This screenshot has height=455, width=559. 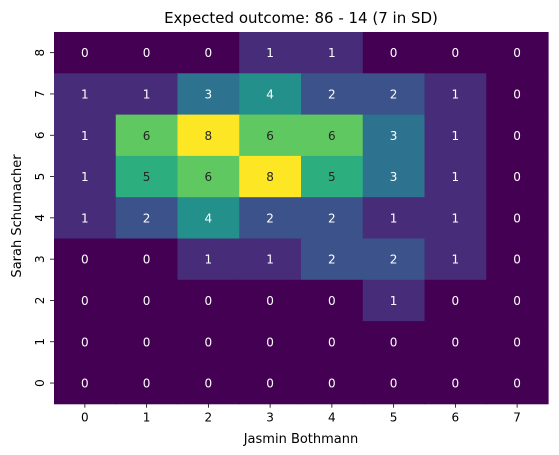 I want to click on x-tick-label: 3, so click(x=270, y=418).